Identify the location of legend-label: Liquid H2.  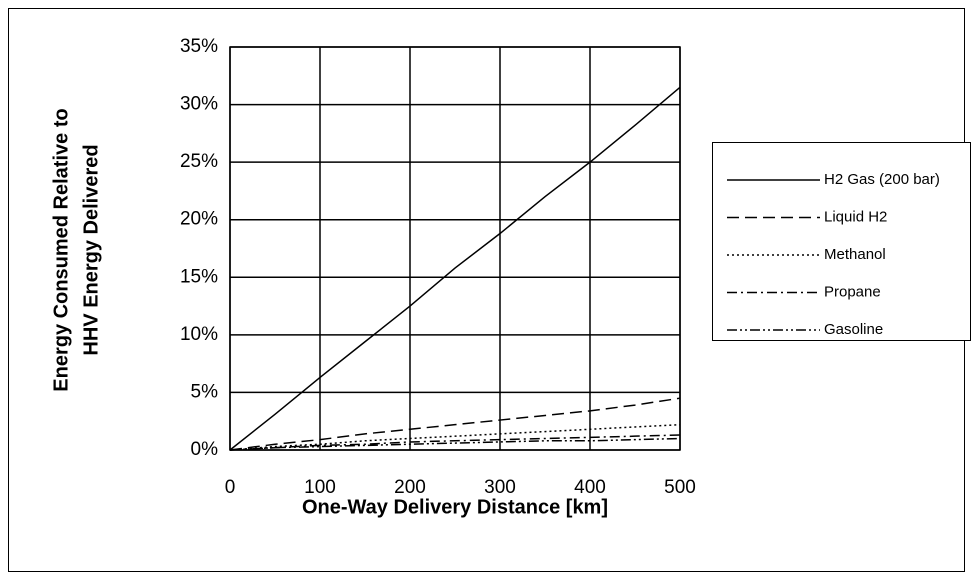
(855, 216).